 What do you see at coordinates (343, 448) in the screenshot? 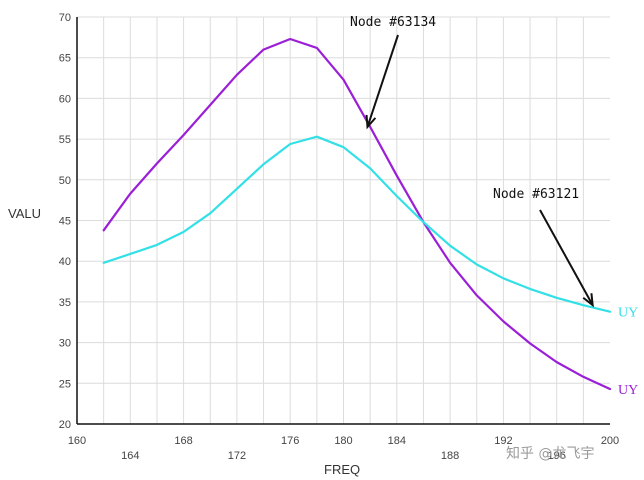
I see `x-tick-labels: 160 168 176 180 184 192 200 164 172 188 196` at bounding box center [343, 448].